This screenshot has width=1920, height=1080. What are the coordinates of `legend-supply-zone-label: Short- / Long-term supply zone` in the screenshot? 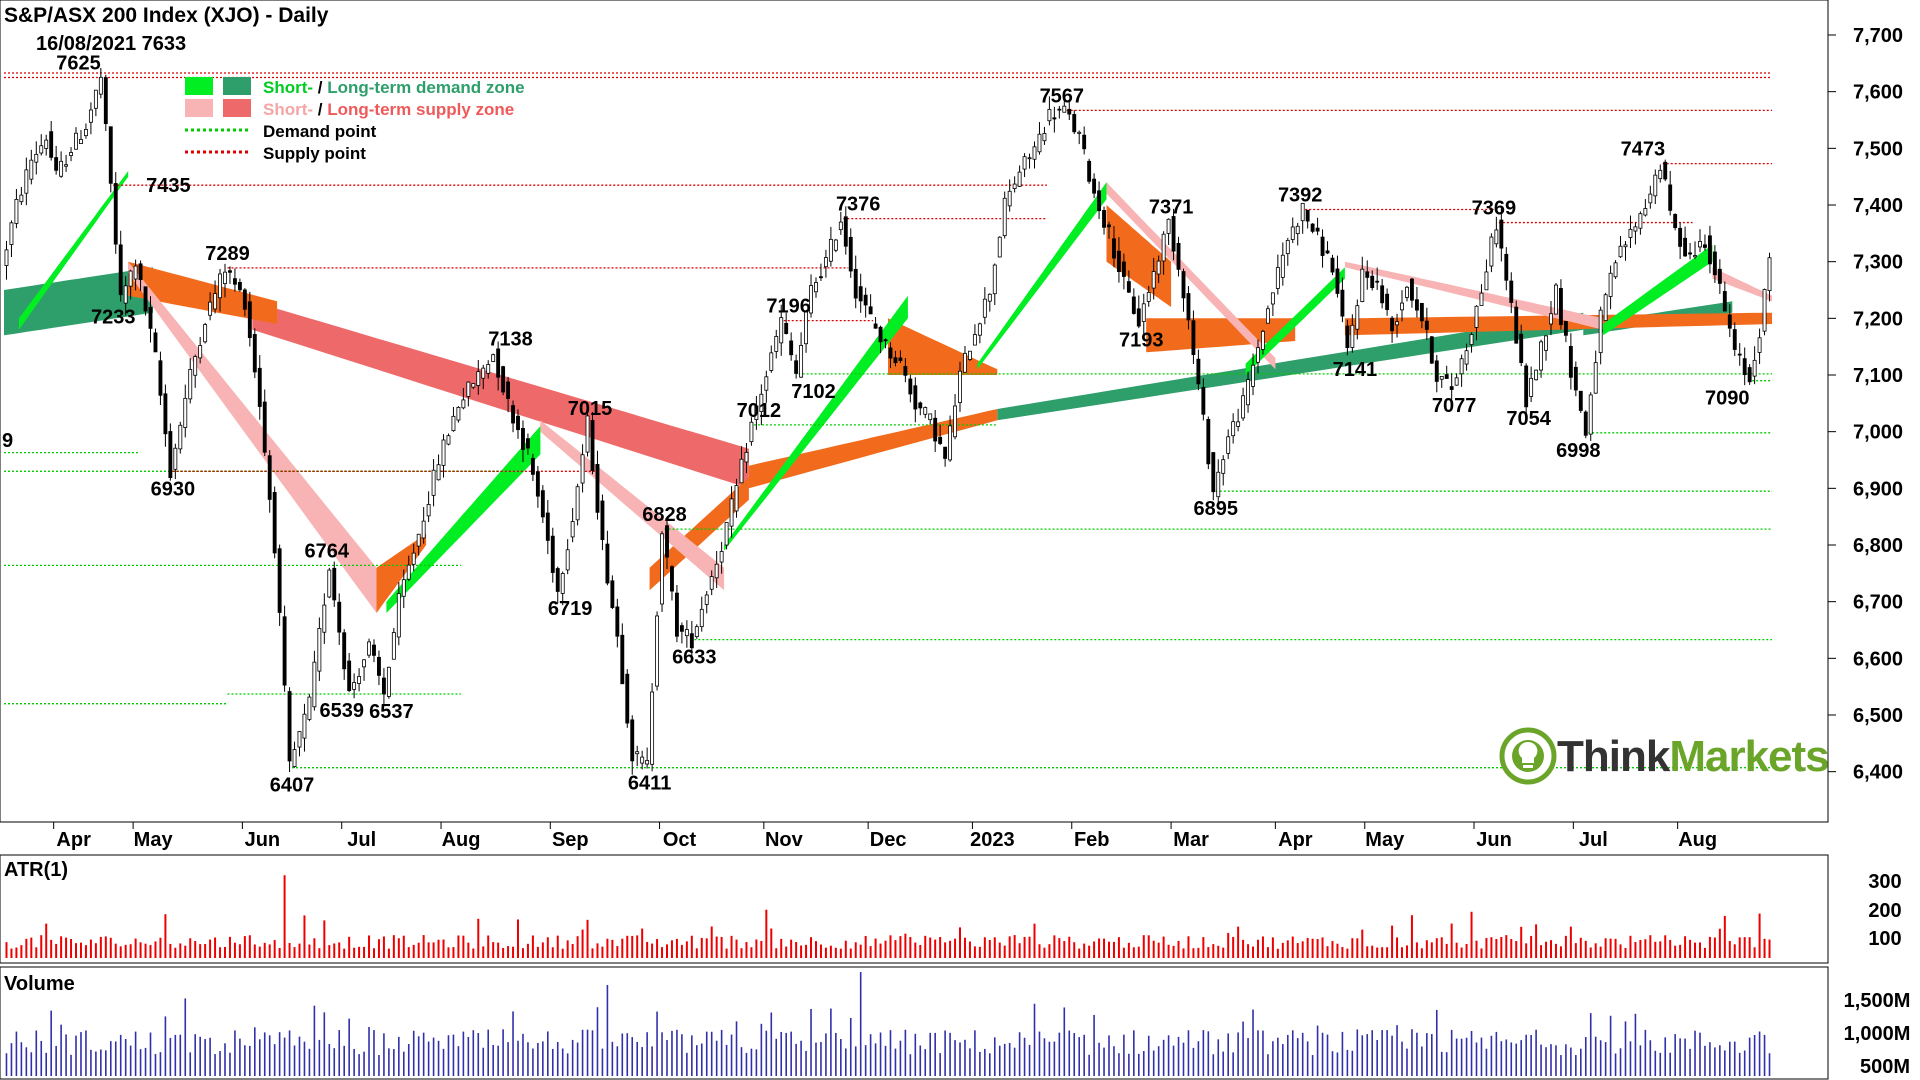 It's located at (388, 109).